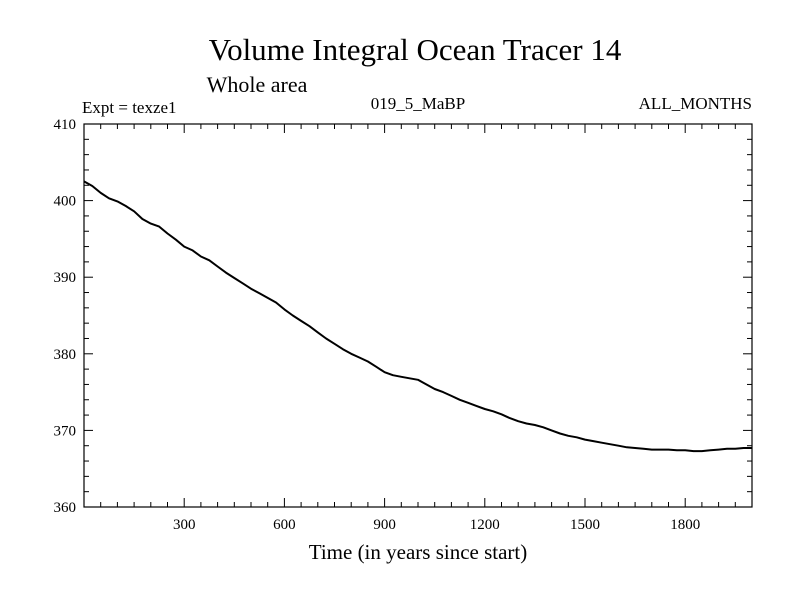 Image resolution: width=800 pixels, height=600 pixels. Describe the element at coordinates (65, 278) in the screenshot. I see `y-tick-label: 390` at that location.